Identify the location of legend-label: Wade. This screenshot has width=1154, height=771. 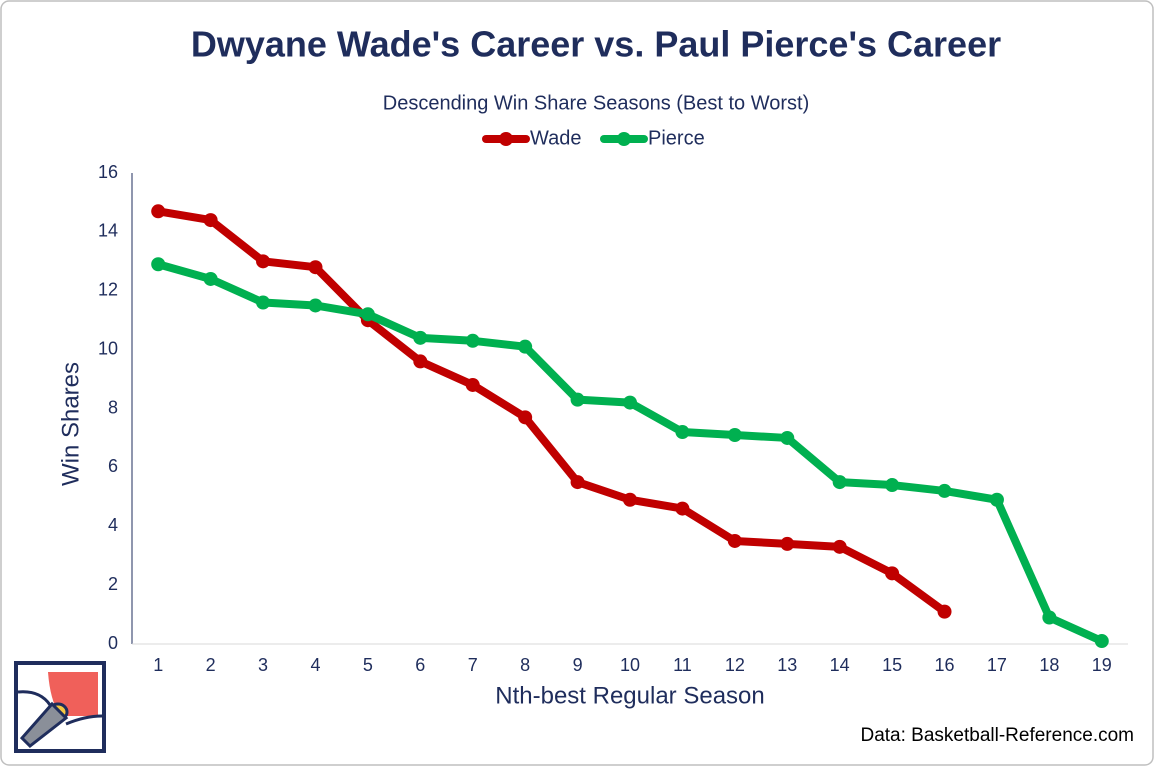
(556, 138).